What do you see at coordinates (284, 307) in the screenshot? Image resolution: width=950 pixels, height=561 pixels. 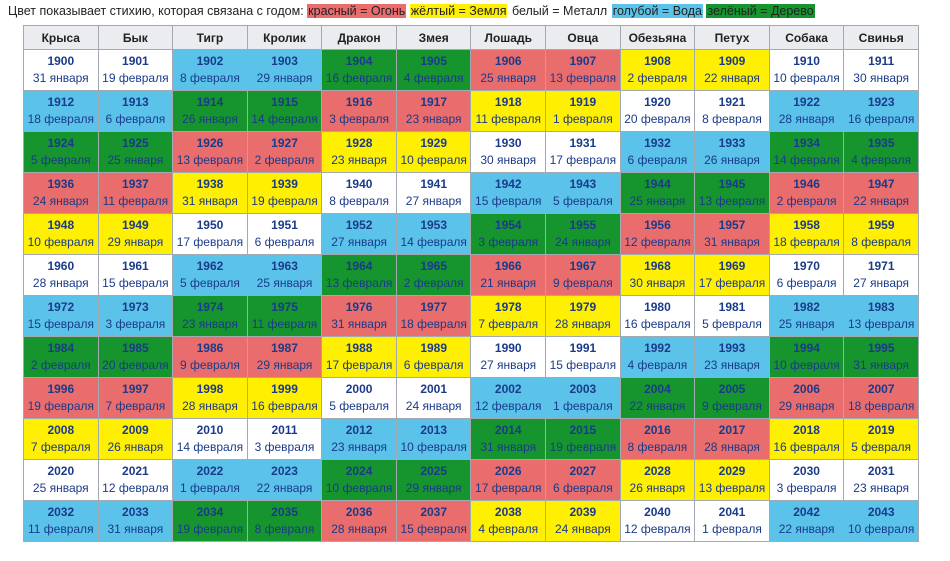 I see `year-number: 1975` at bounding box center [284, 307].